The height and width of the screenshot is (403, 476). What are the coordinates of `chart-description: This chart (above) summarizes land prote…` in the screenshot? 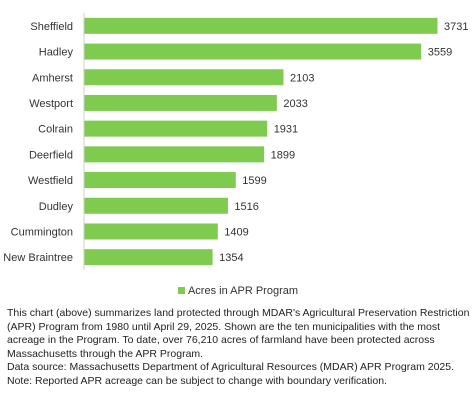 It's located at (238, 333).